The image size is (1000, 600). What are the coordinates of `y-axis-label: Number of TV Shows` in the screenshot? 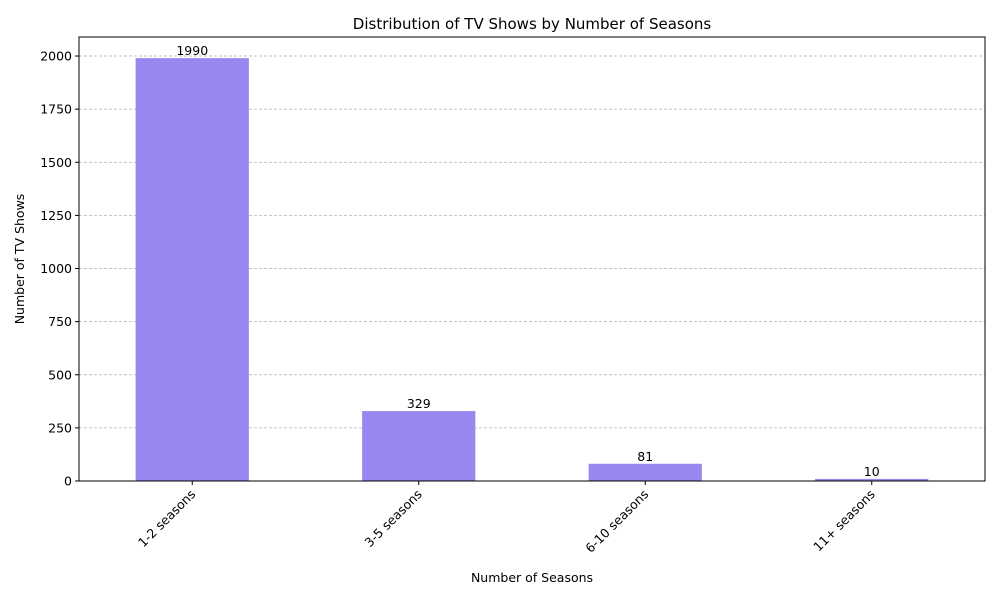 It's located at (19, 259).